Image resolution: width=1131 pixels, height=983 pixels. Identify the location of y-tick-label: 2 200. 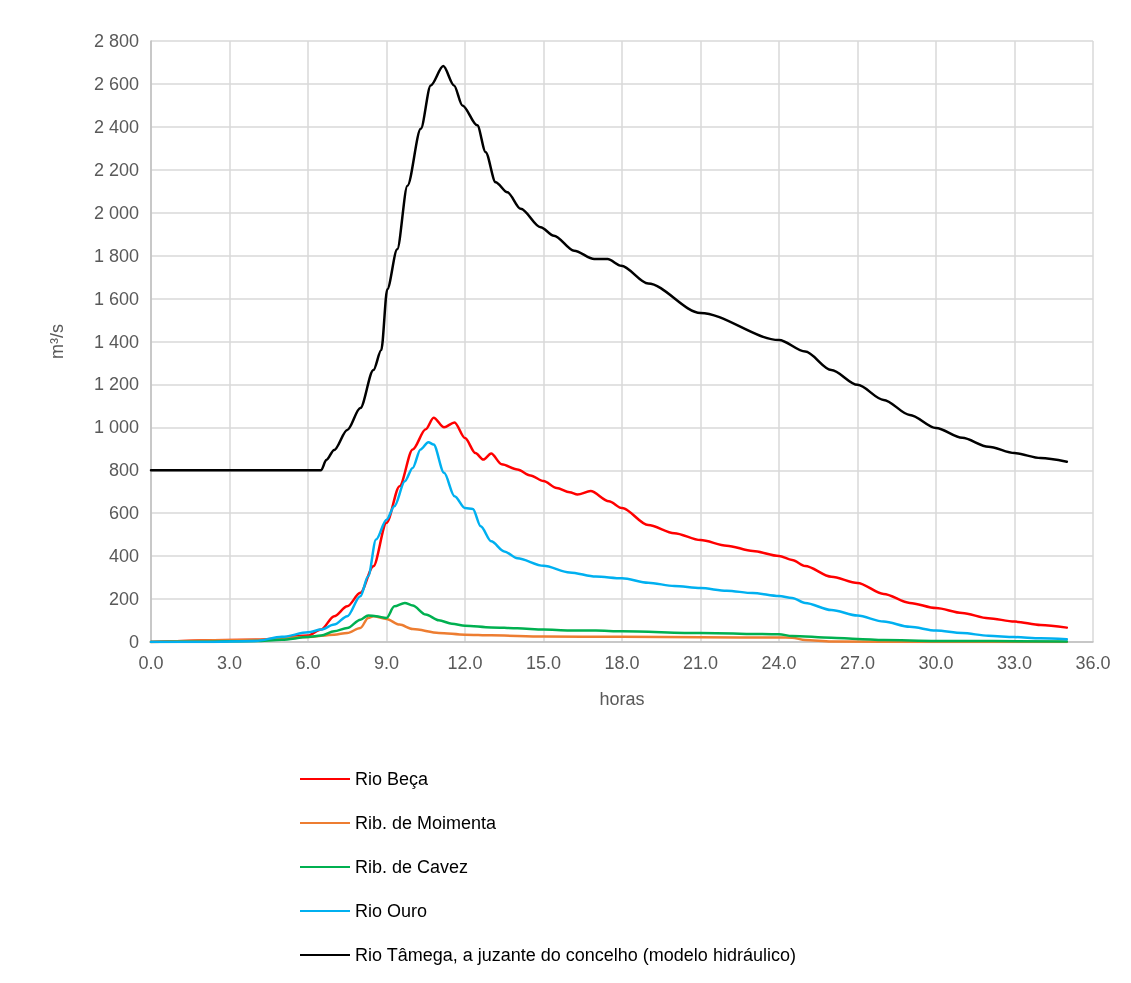
(116, 169).